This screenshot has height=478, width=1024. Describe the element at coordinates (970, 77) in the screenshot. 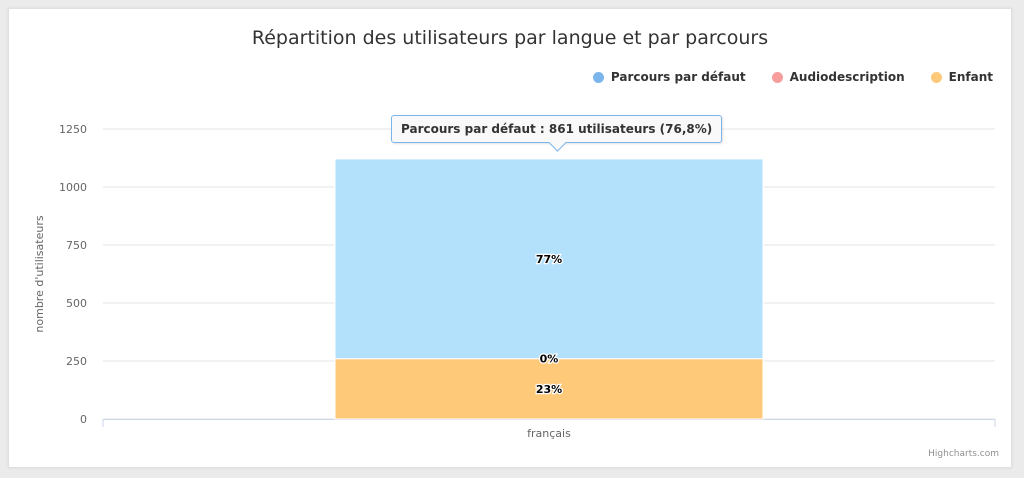

I see `legend-label: Enfant` at that location.